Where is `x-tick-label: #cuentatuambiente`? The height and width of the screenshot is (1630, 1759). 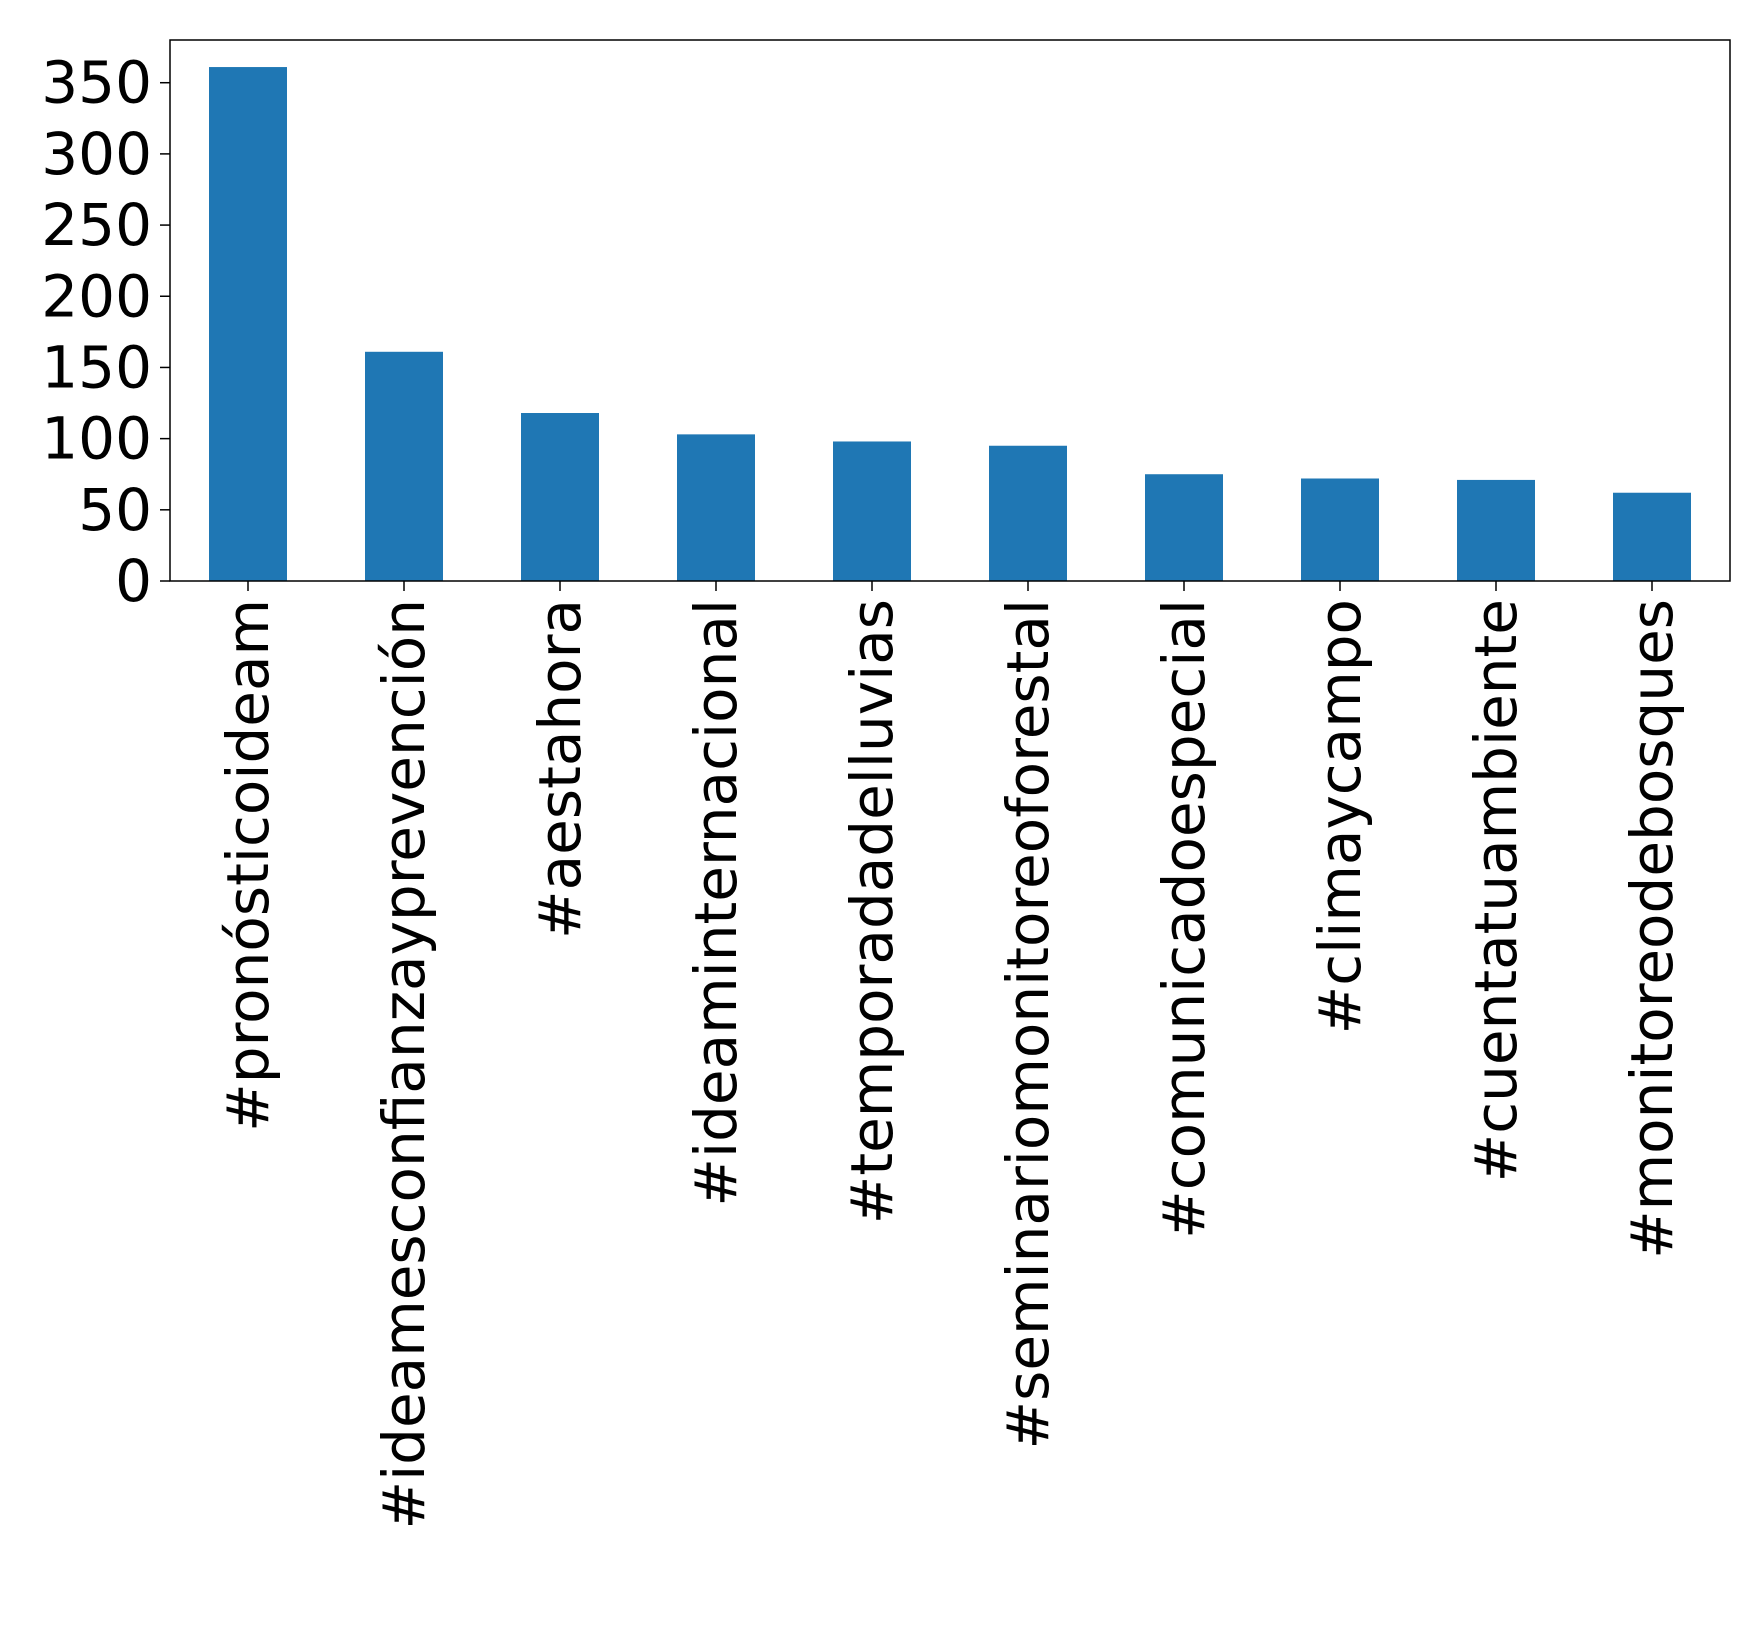 x-tick-label: #cuentatuambiente is located at coordinates (1496, 890).